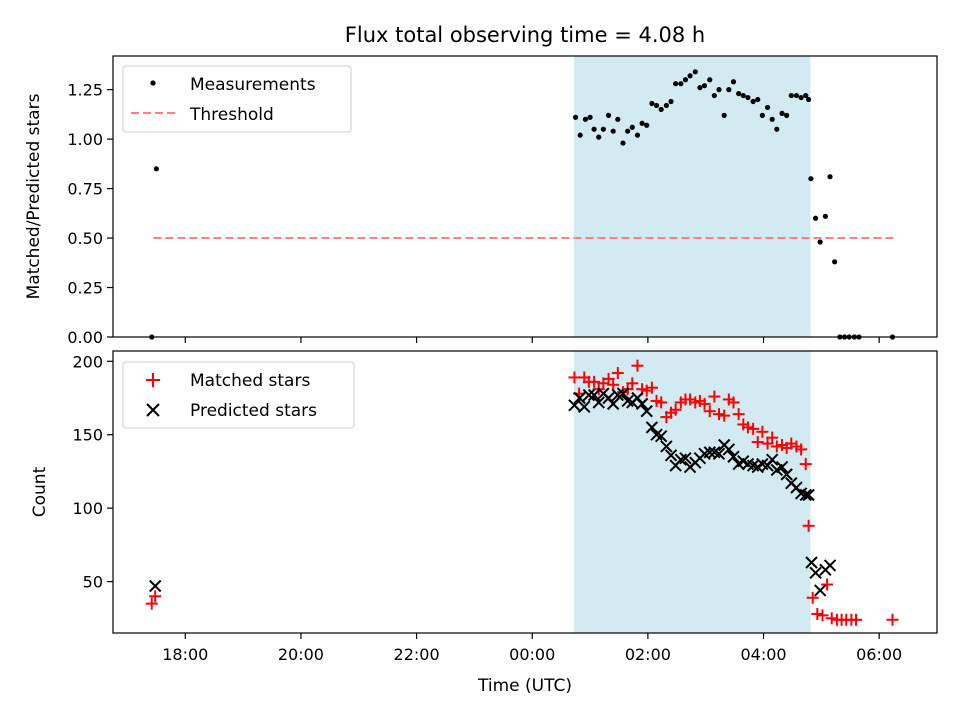  I want to click on y-tick-label: 0.00, so click(85, 337).